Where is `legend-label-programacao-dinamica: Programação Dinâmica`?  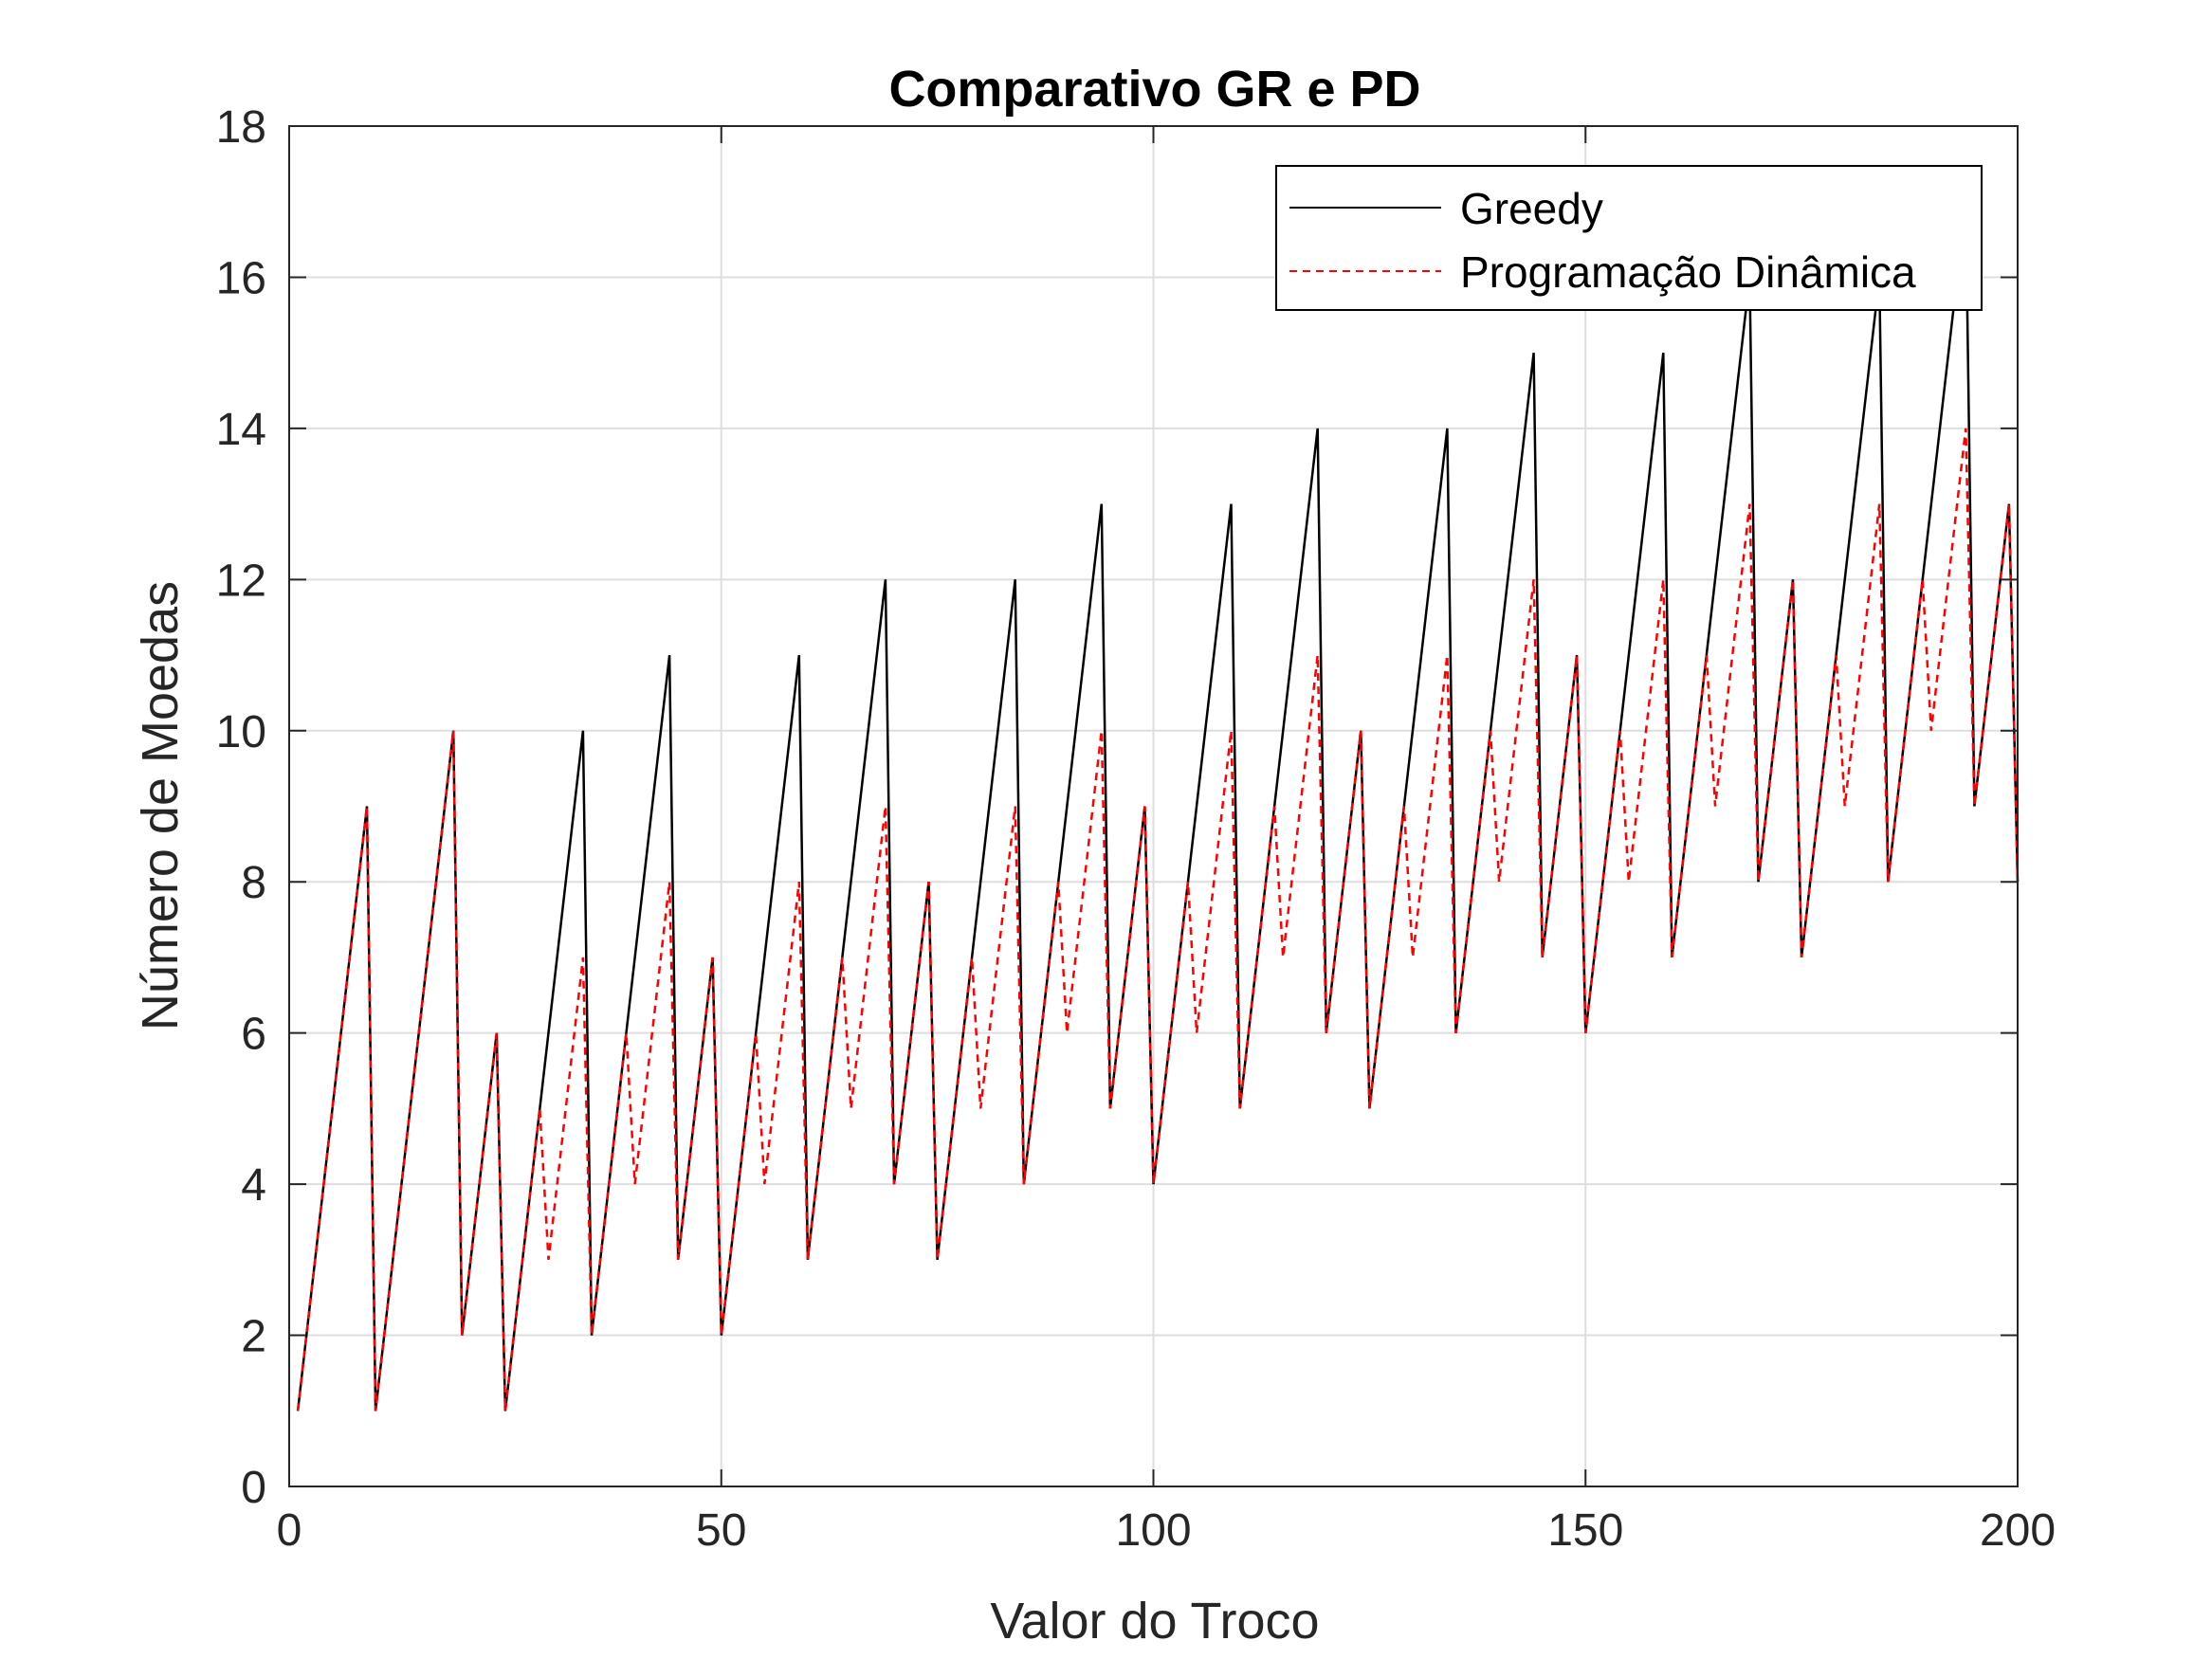 legend-label-programacao-dinamica: Programação Dinâmica is located at coordinates (1688, 272).